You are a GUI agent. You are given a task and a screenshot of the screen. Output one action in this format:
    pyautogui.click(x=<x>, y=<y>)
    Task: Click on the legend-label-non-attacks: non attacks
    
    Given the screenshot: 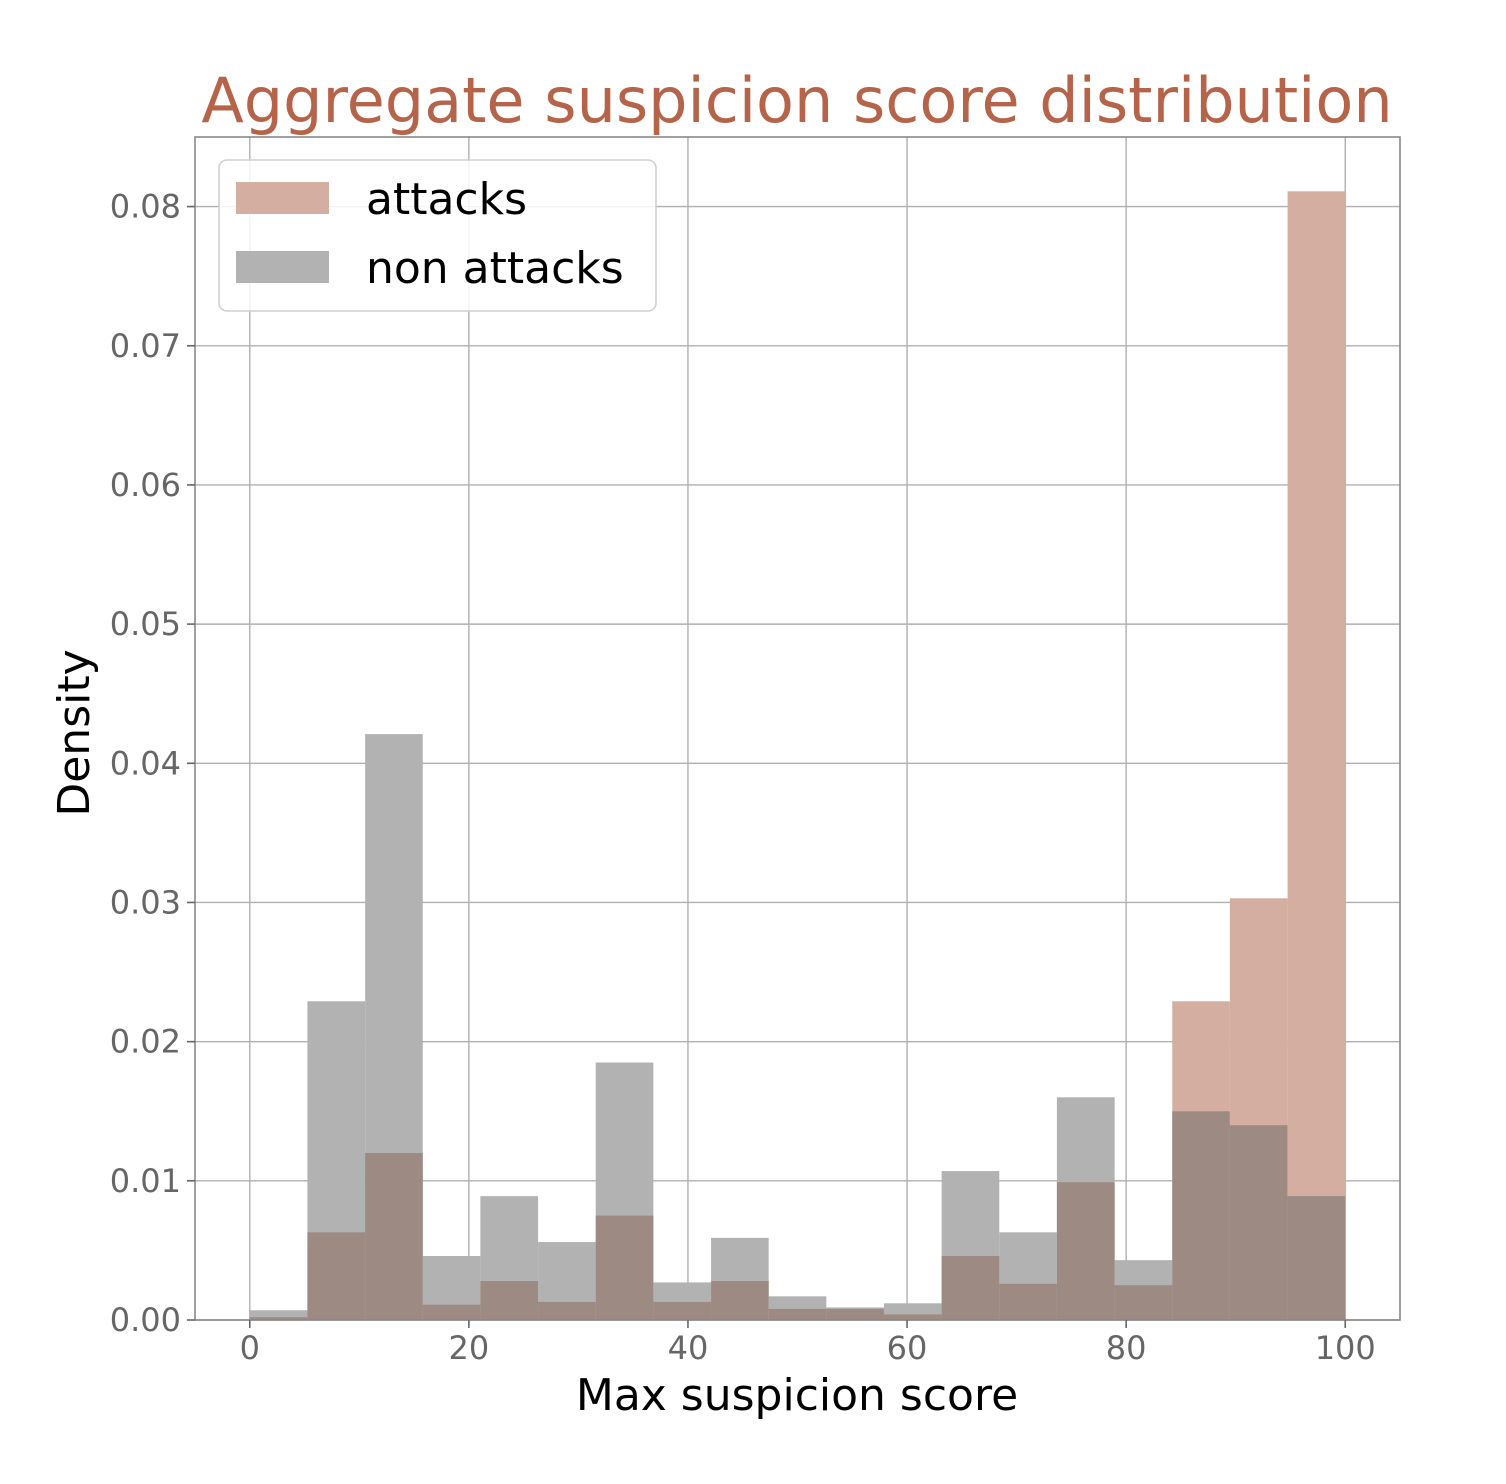 What is the action you would take?
    pyautogui.click(x=495, y=268)
    